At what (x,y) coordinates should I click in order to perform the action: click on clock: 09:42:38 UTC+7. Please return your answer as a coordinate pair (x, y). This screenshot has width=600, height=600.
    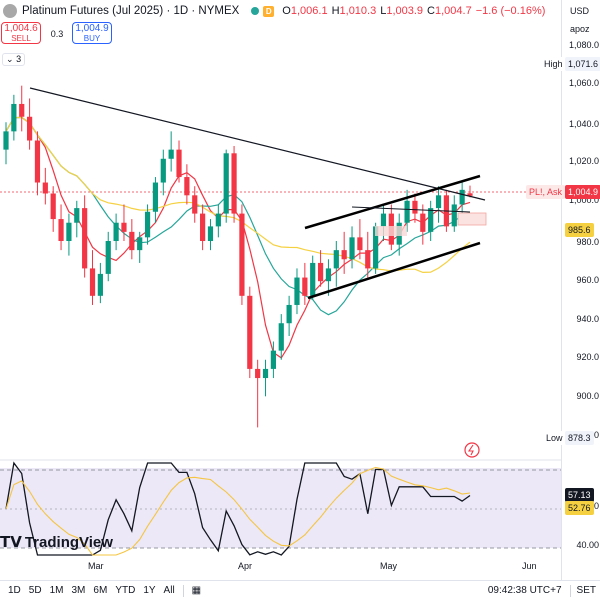
    Looking at the image, I should click on (524, 590).